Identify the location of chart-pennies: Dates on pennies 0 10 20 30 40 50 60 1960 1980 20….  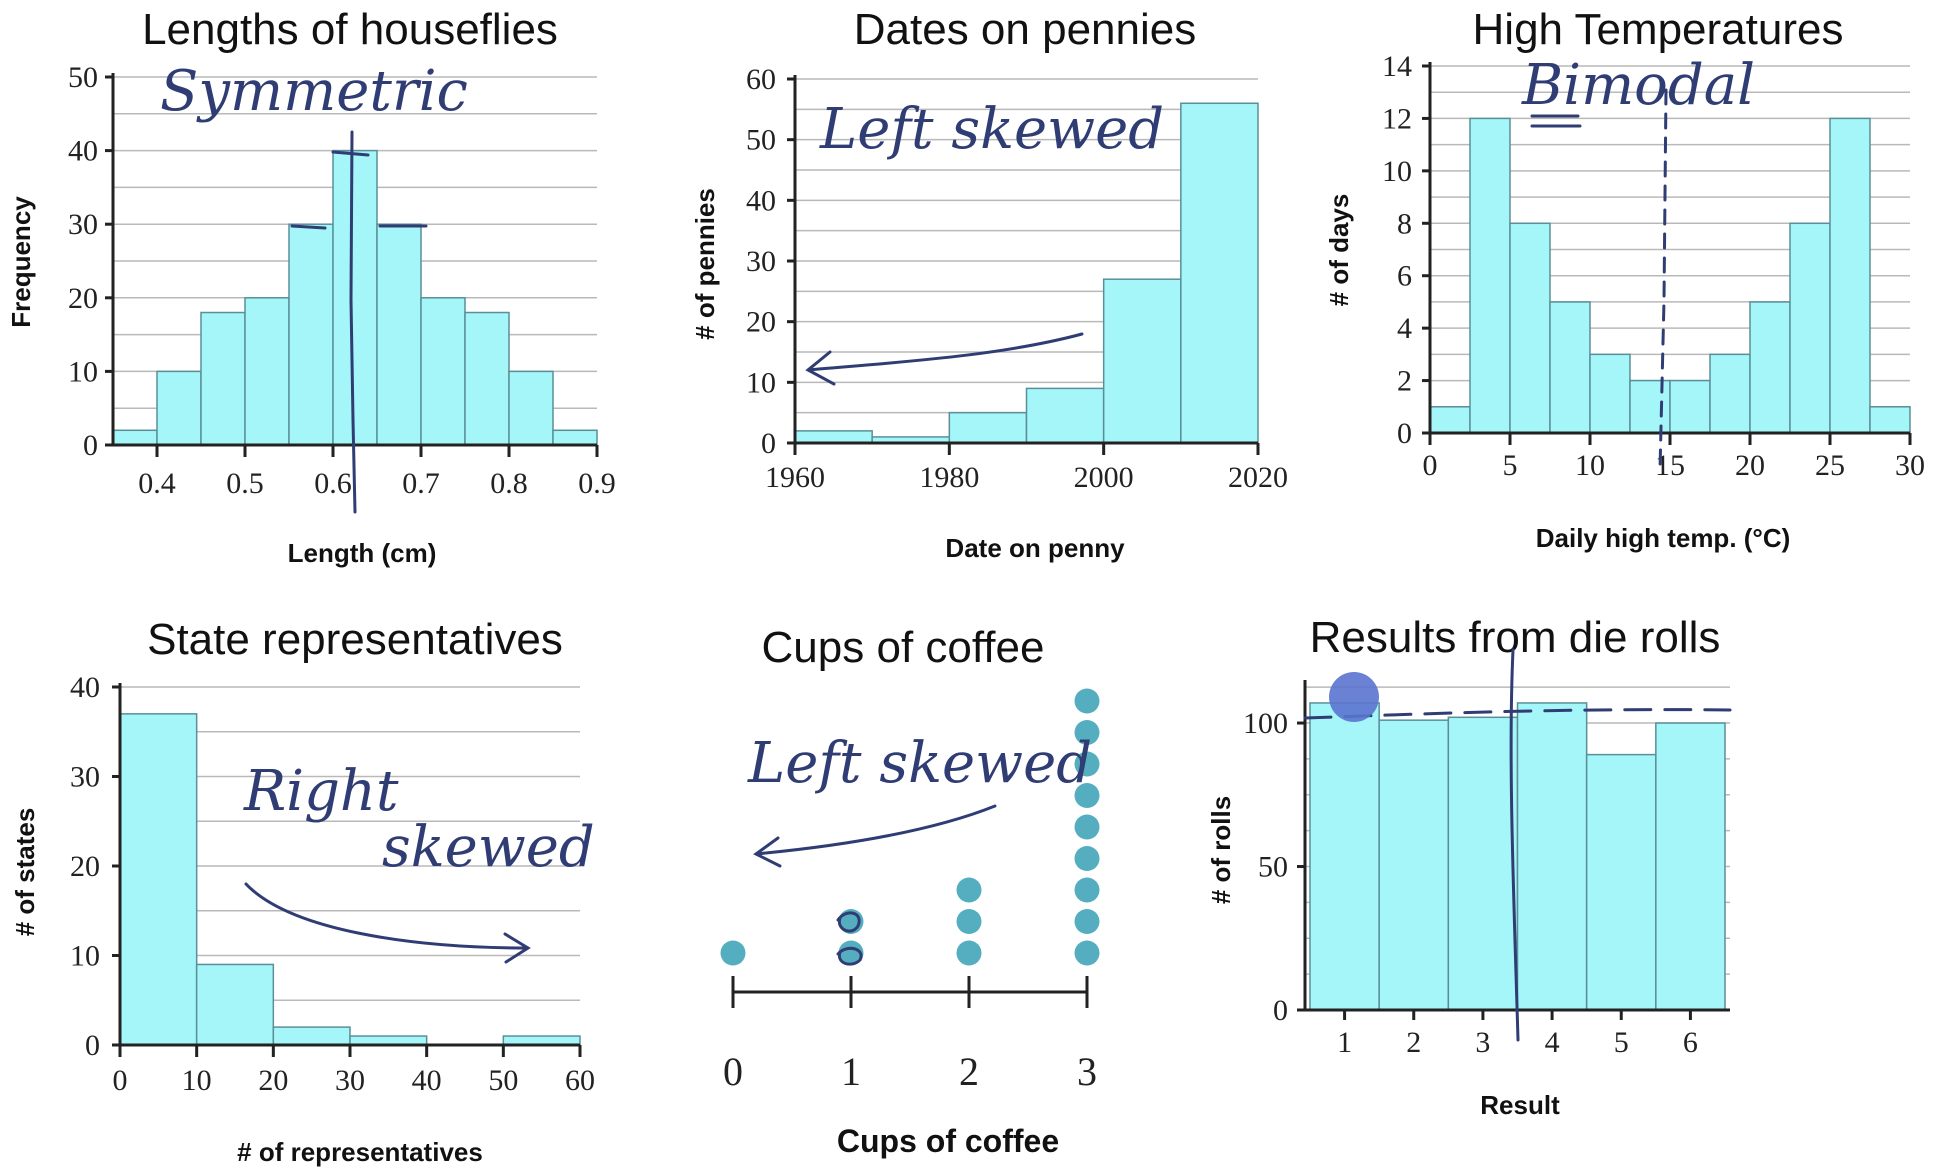
(989, 284).